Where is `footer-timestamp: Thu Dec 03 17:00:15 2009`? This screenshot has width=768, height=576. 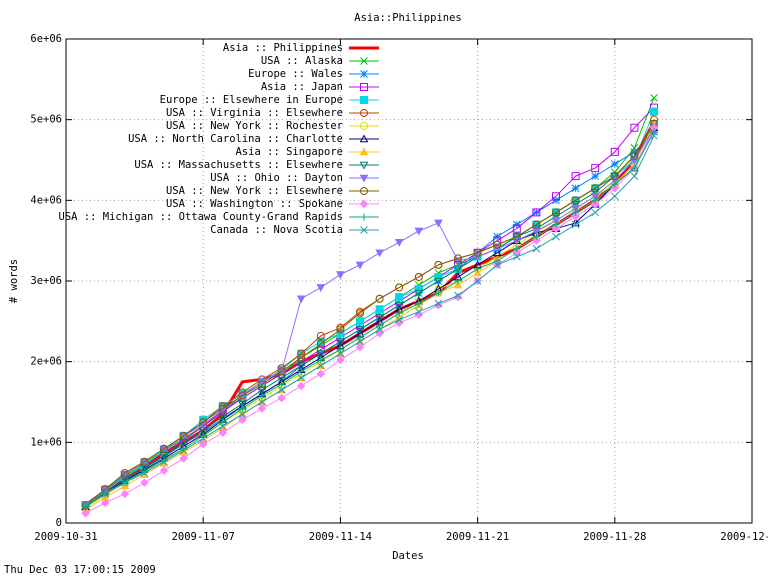
footer-timestamp: Thu Dec 03 17:00:15 2009 is located at coordinates (80, 570).